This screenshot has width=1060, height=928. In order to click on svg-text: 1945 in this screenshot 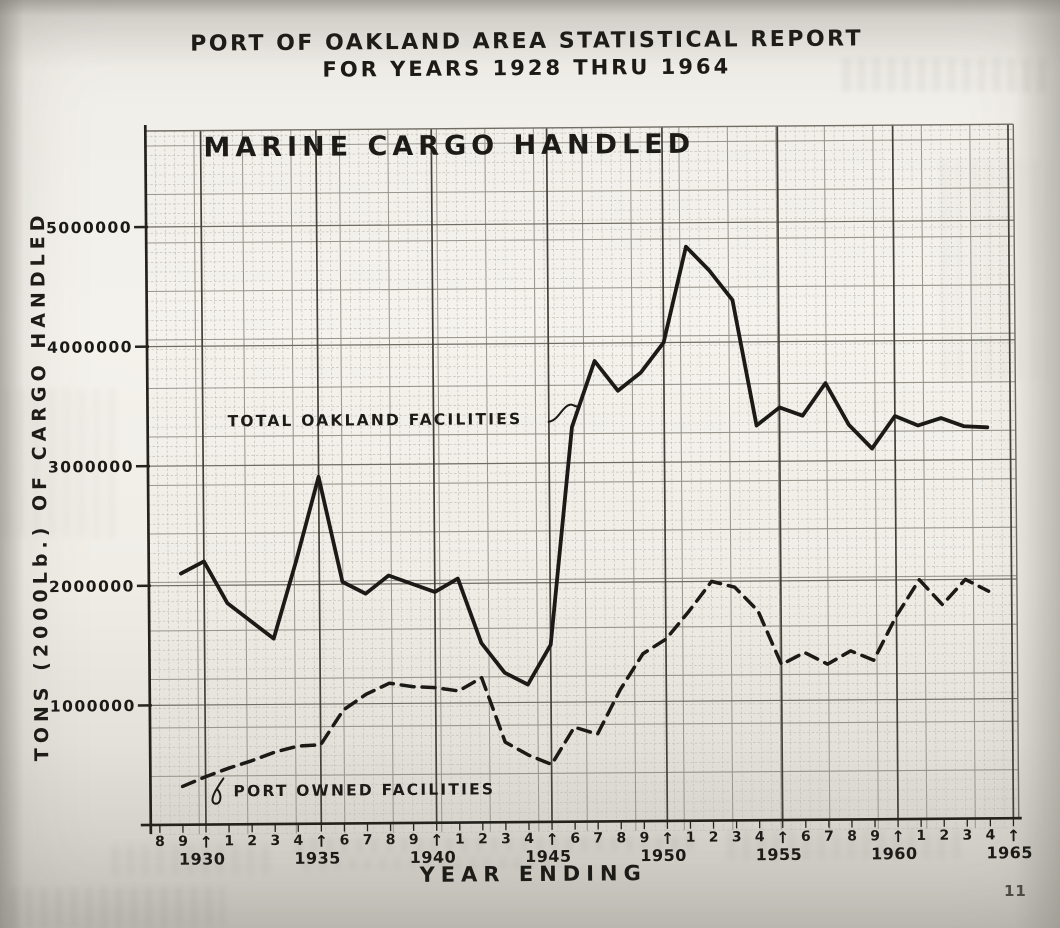, I will do `click(548, 856)`.